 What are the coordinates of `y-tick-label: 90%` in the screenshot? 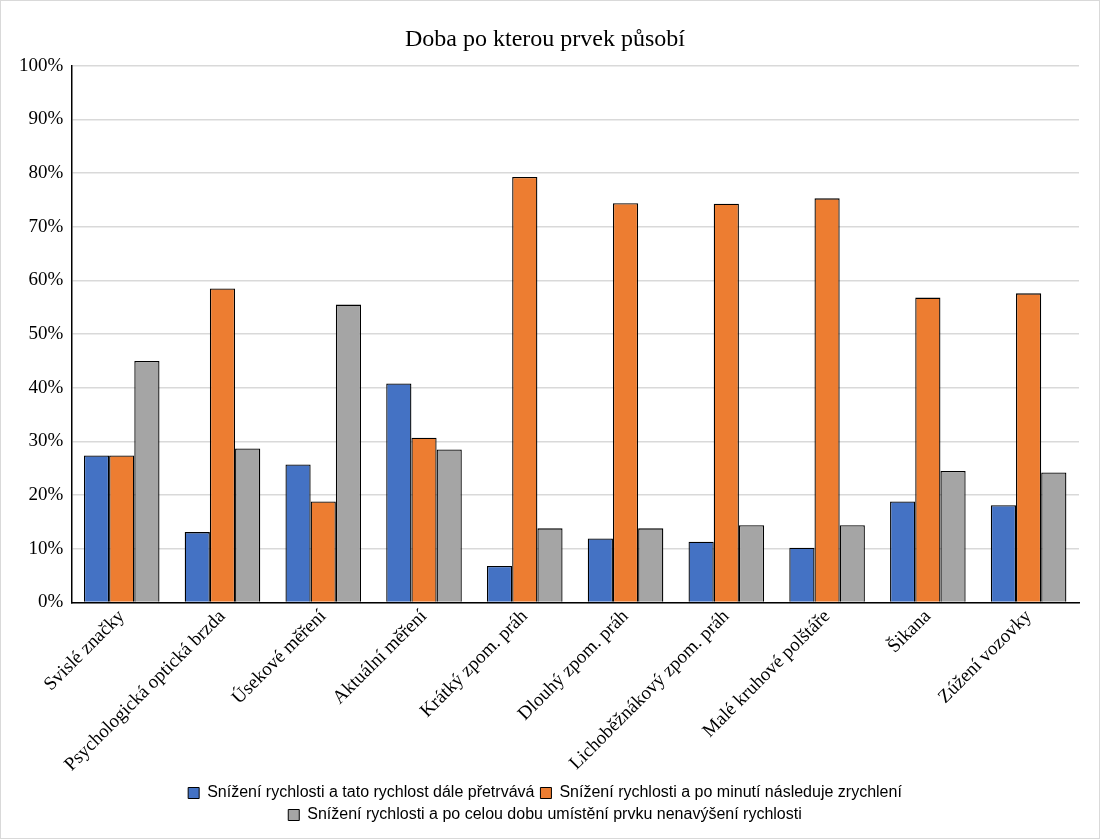 It's located at (46, 118).